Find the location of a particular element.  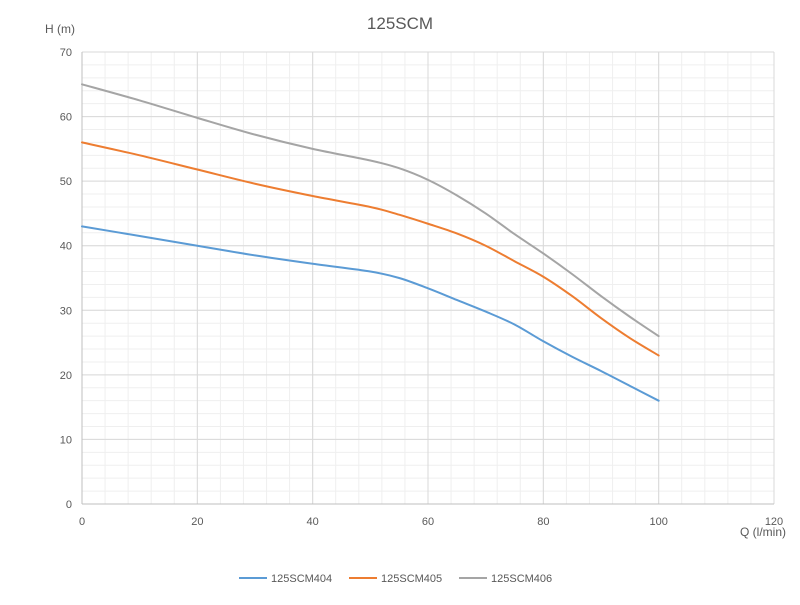

y-tick-label: 0 is located at coordinates (69, 505).